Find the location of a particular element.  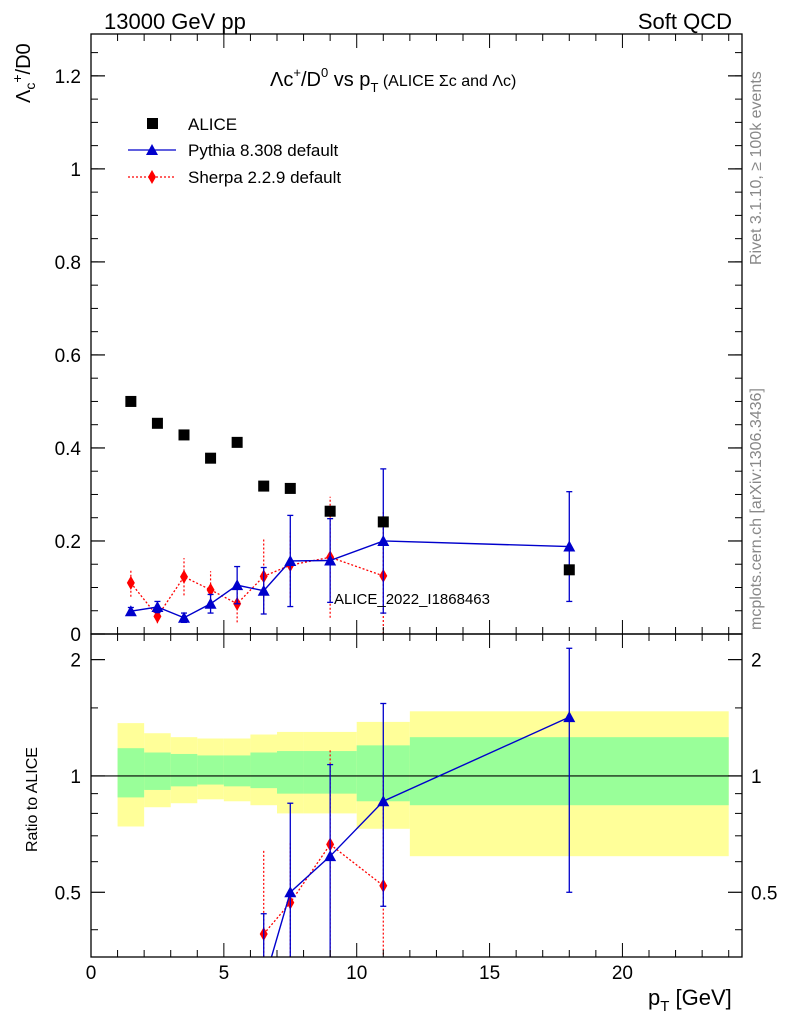

main-title: Λc+/D0 vs pT (ALICE Σc and Λc) is located at coordinates (393, 80).